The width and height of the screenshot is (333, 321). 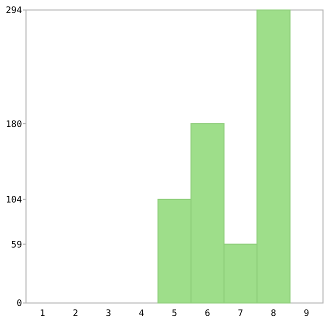 I want to click on y-tick-label: 180, so click(x=14, y=125).